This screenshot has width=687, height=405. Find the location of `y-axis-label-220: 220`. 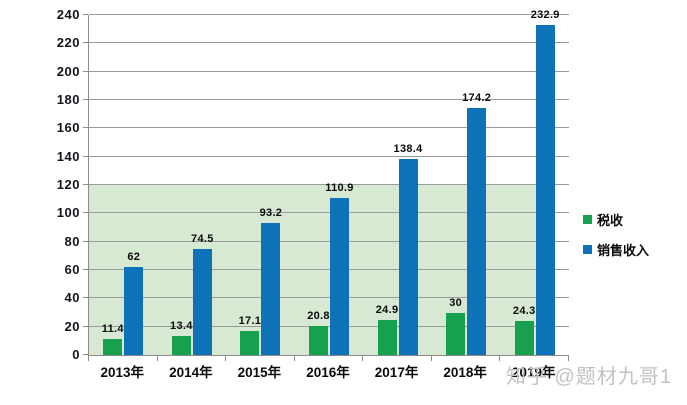

y-axis-label-220: 220 is located at coordinates (68, 43).